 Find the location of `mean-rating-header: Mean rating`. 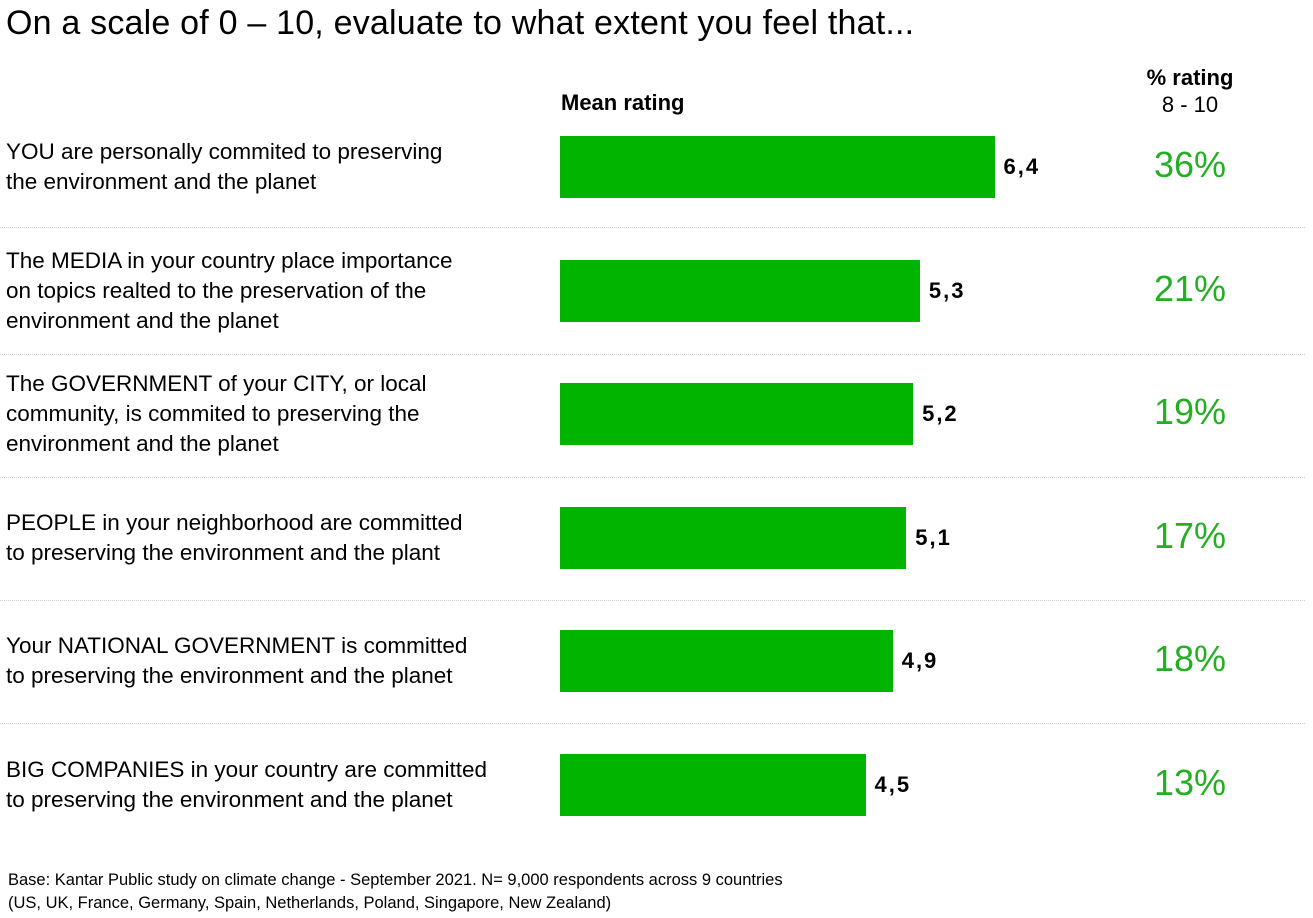

mean-rating-header: Mean rating is located at coordinates (623, 102).